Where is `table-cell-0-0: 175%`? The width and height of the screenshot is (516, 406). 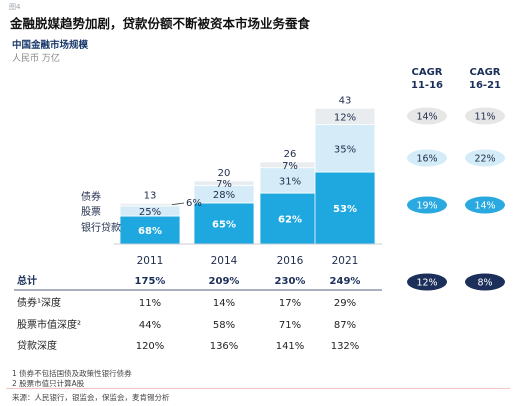
table-cell-0-0: 175% is located at coordinates (150, 281).